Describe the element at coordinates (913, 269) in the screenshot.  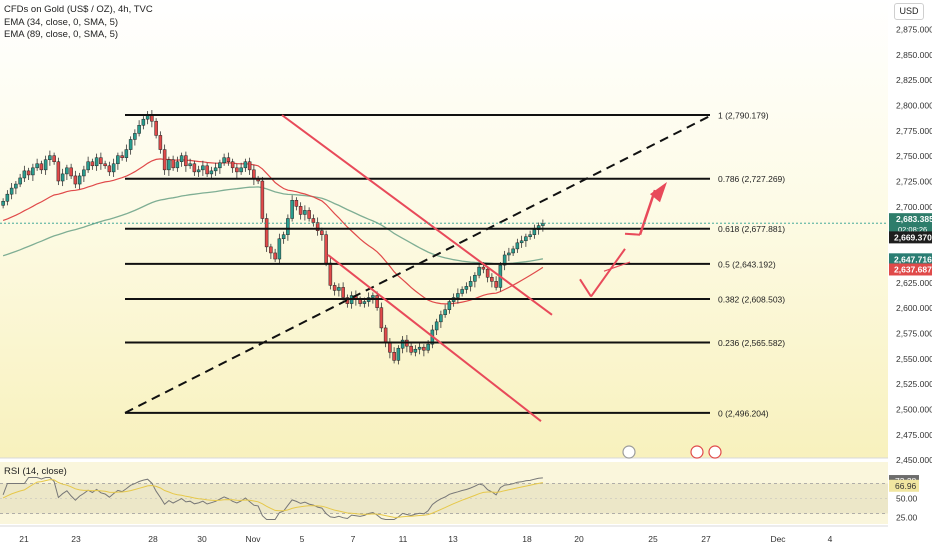
I see `price-label-text: 2,637.687` at that location.